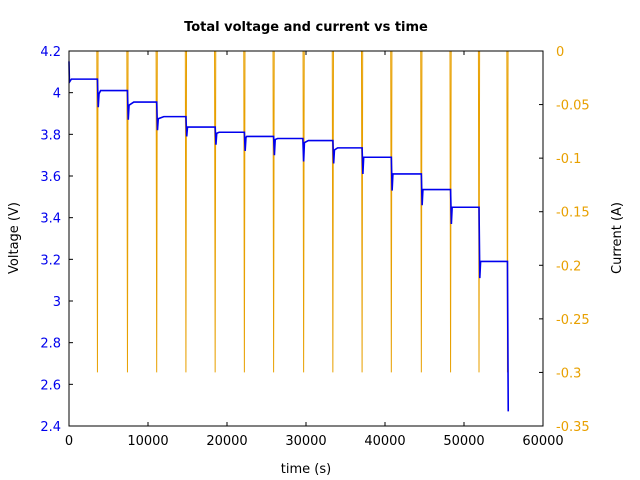 Image resolution: width=640 pixels, height=480 pixels. I want to click on right-y-tick-label: -0.35, so click(573, 427).